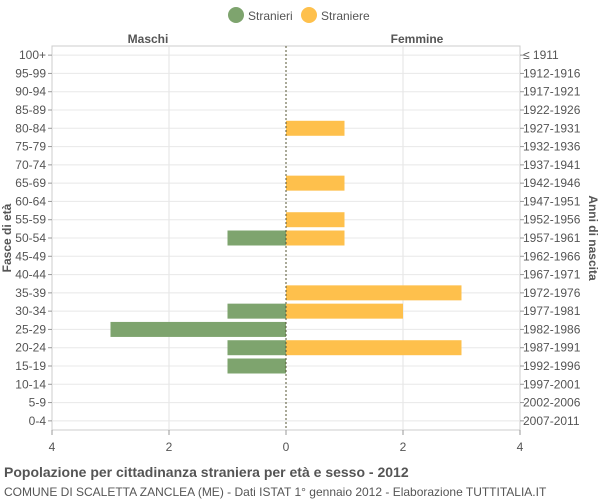  What do you see at coordinates (552, 256) in the screenshot?
I see `birth-year-label: 1962-1966` at bounding box center [552, 256].